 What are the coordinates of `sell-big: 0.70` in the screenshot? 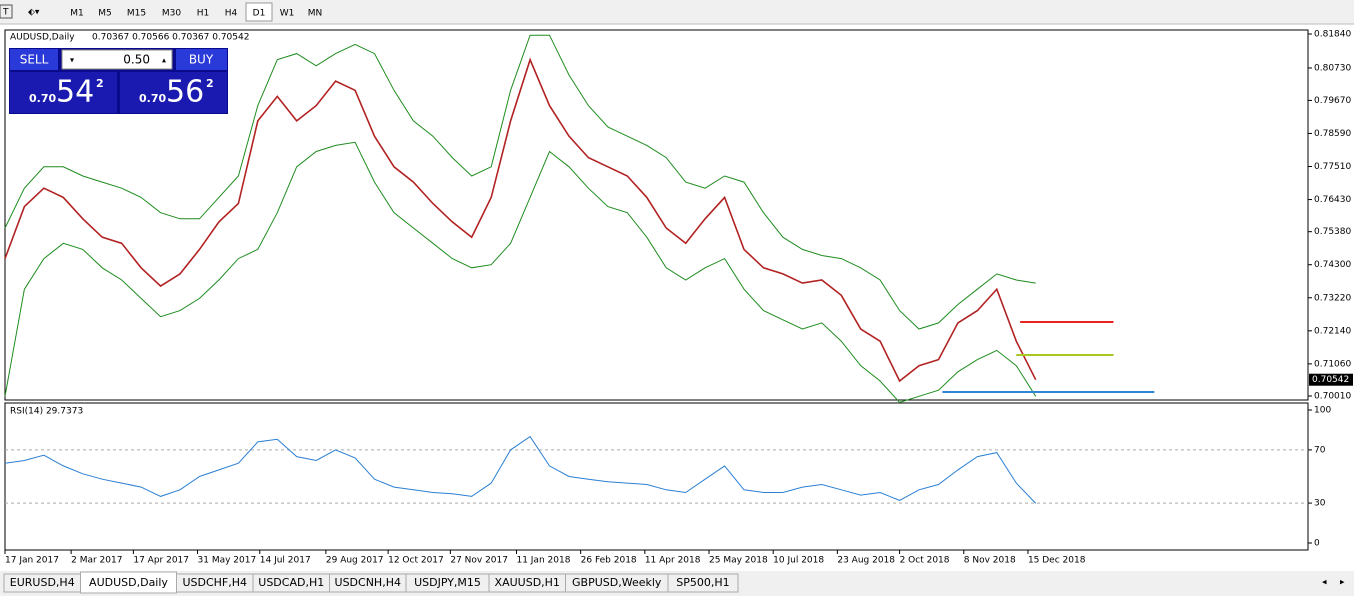 It's located at (42, 98).